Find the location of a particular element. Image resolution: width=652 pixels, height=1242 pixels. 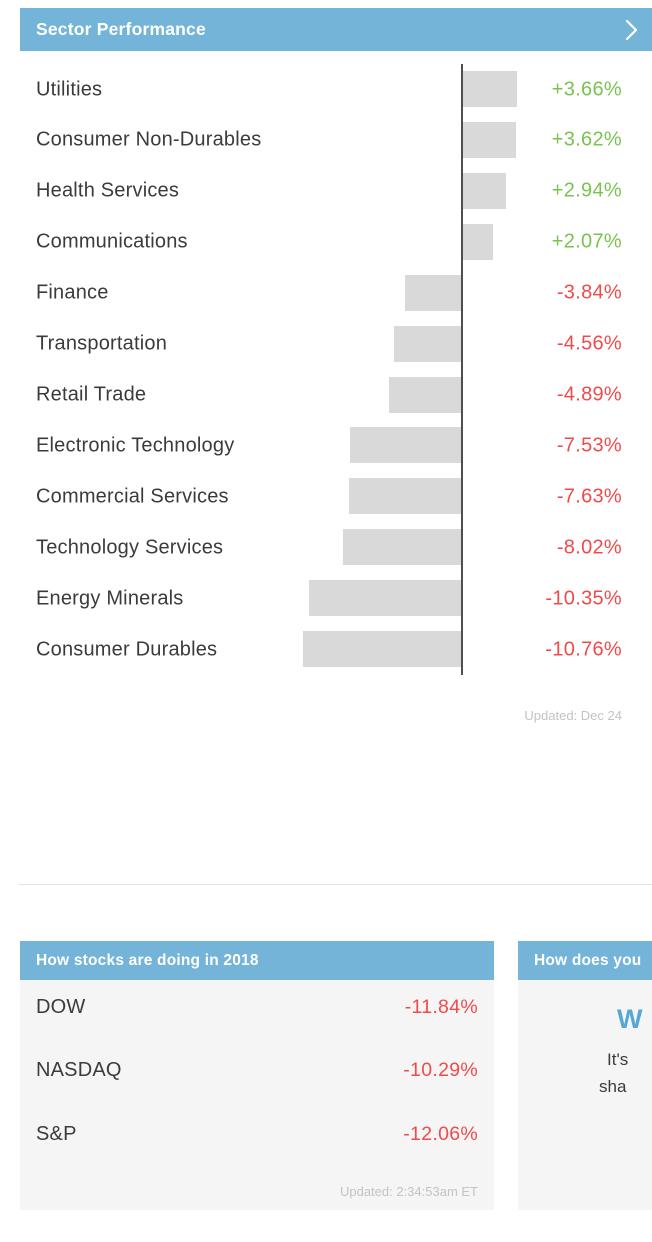

sector-row: Energy Minerals -10.35% is located at coordinates (336, 598).